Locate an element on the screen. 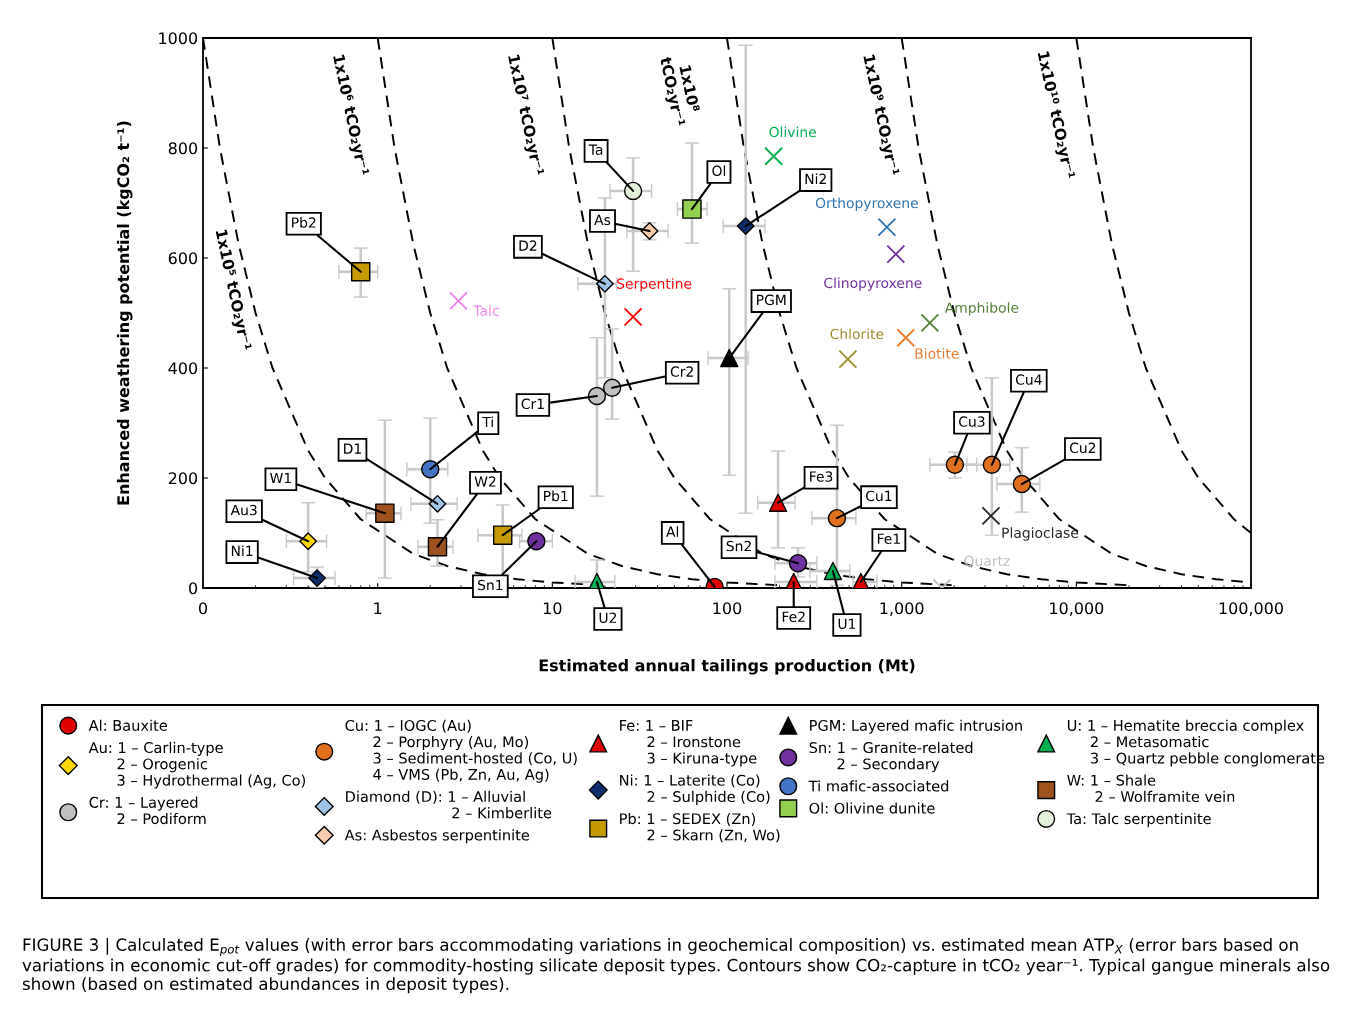 The image size is (1358, 1017). annotation: Cu4 is located at coordinates (1028, 379).